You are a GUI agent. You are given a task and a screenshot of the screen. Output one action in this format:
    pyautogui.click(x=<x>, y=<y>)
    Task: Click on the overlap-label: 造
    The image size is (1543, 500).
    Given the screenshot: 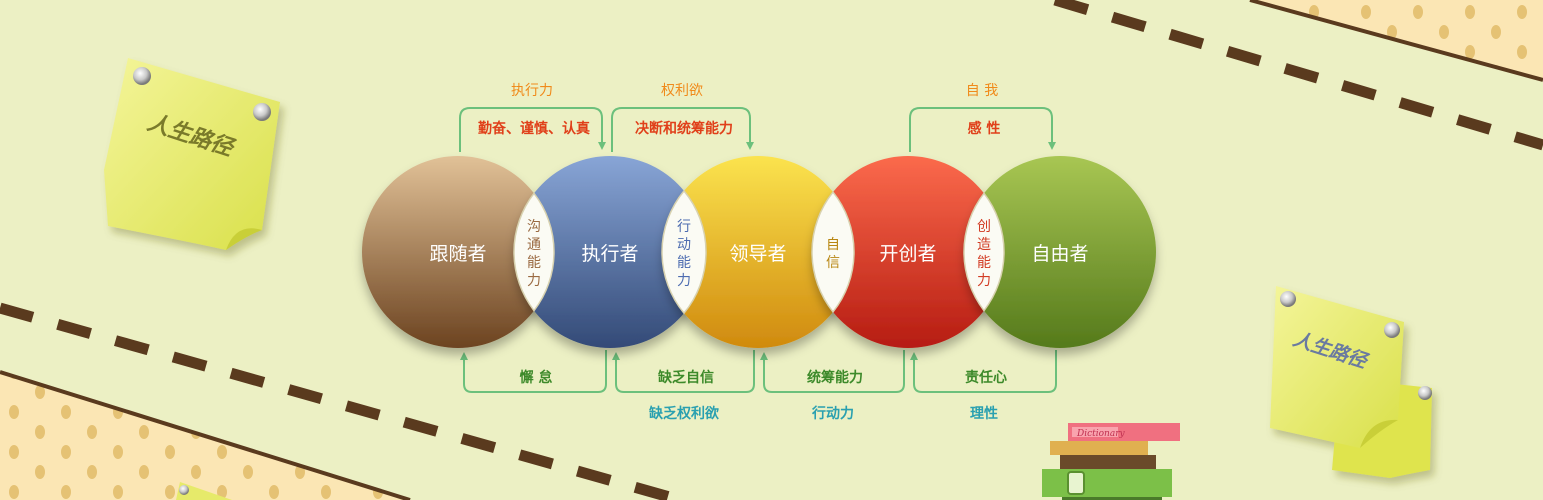 What is the action you would take?
    pyautogui.click(x=984, y=245)
    